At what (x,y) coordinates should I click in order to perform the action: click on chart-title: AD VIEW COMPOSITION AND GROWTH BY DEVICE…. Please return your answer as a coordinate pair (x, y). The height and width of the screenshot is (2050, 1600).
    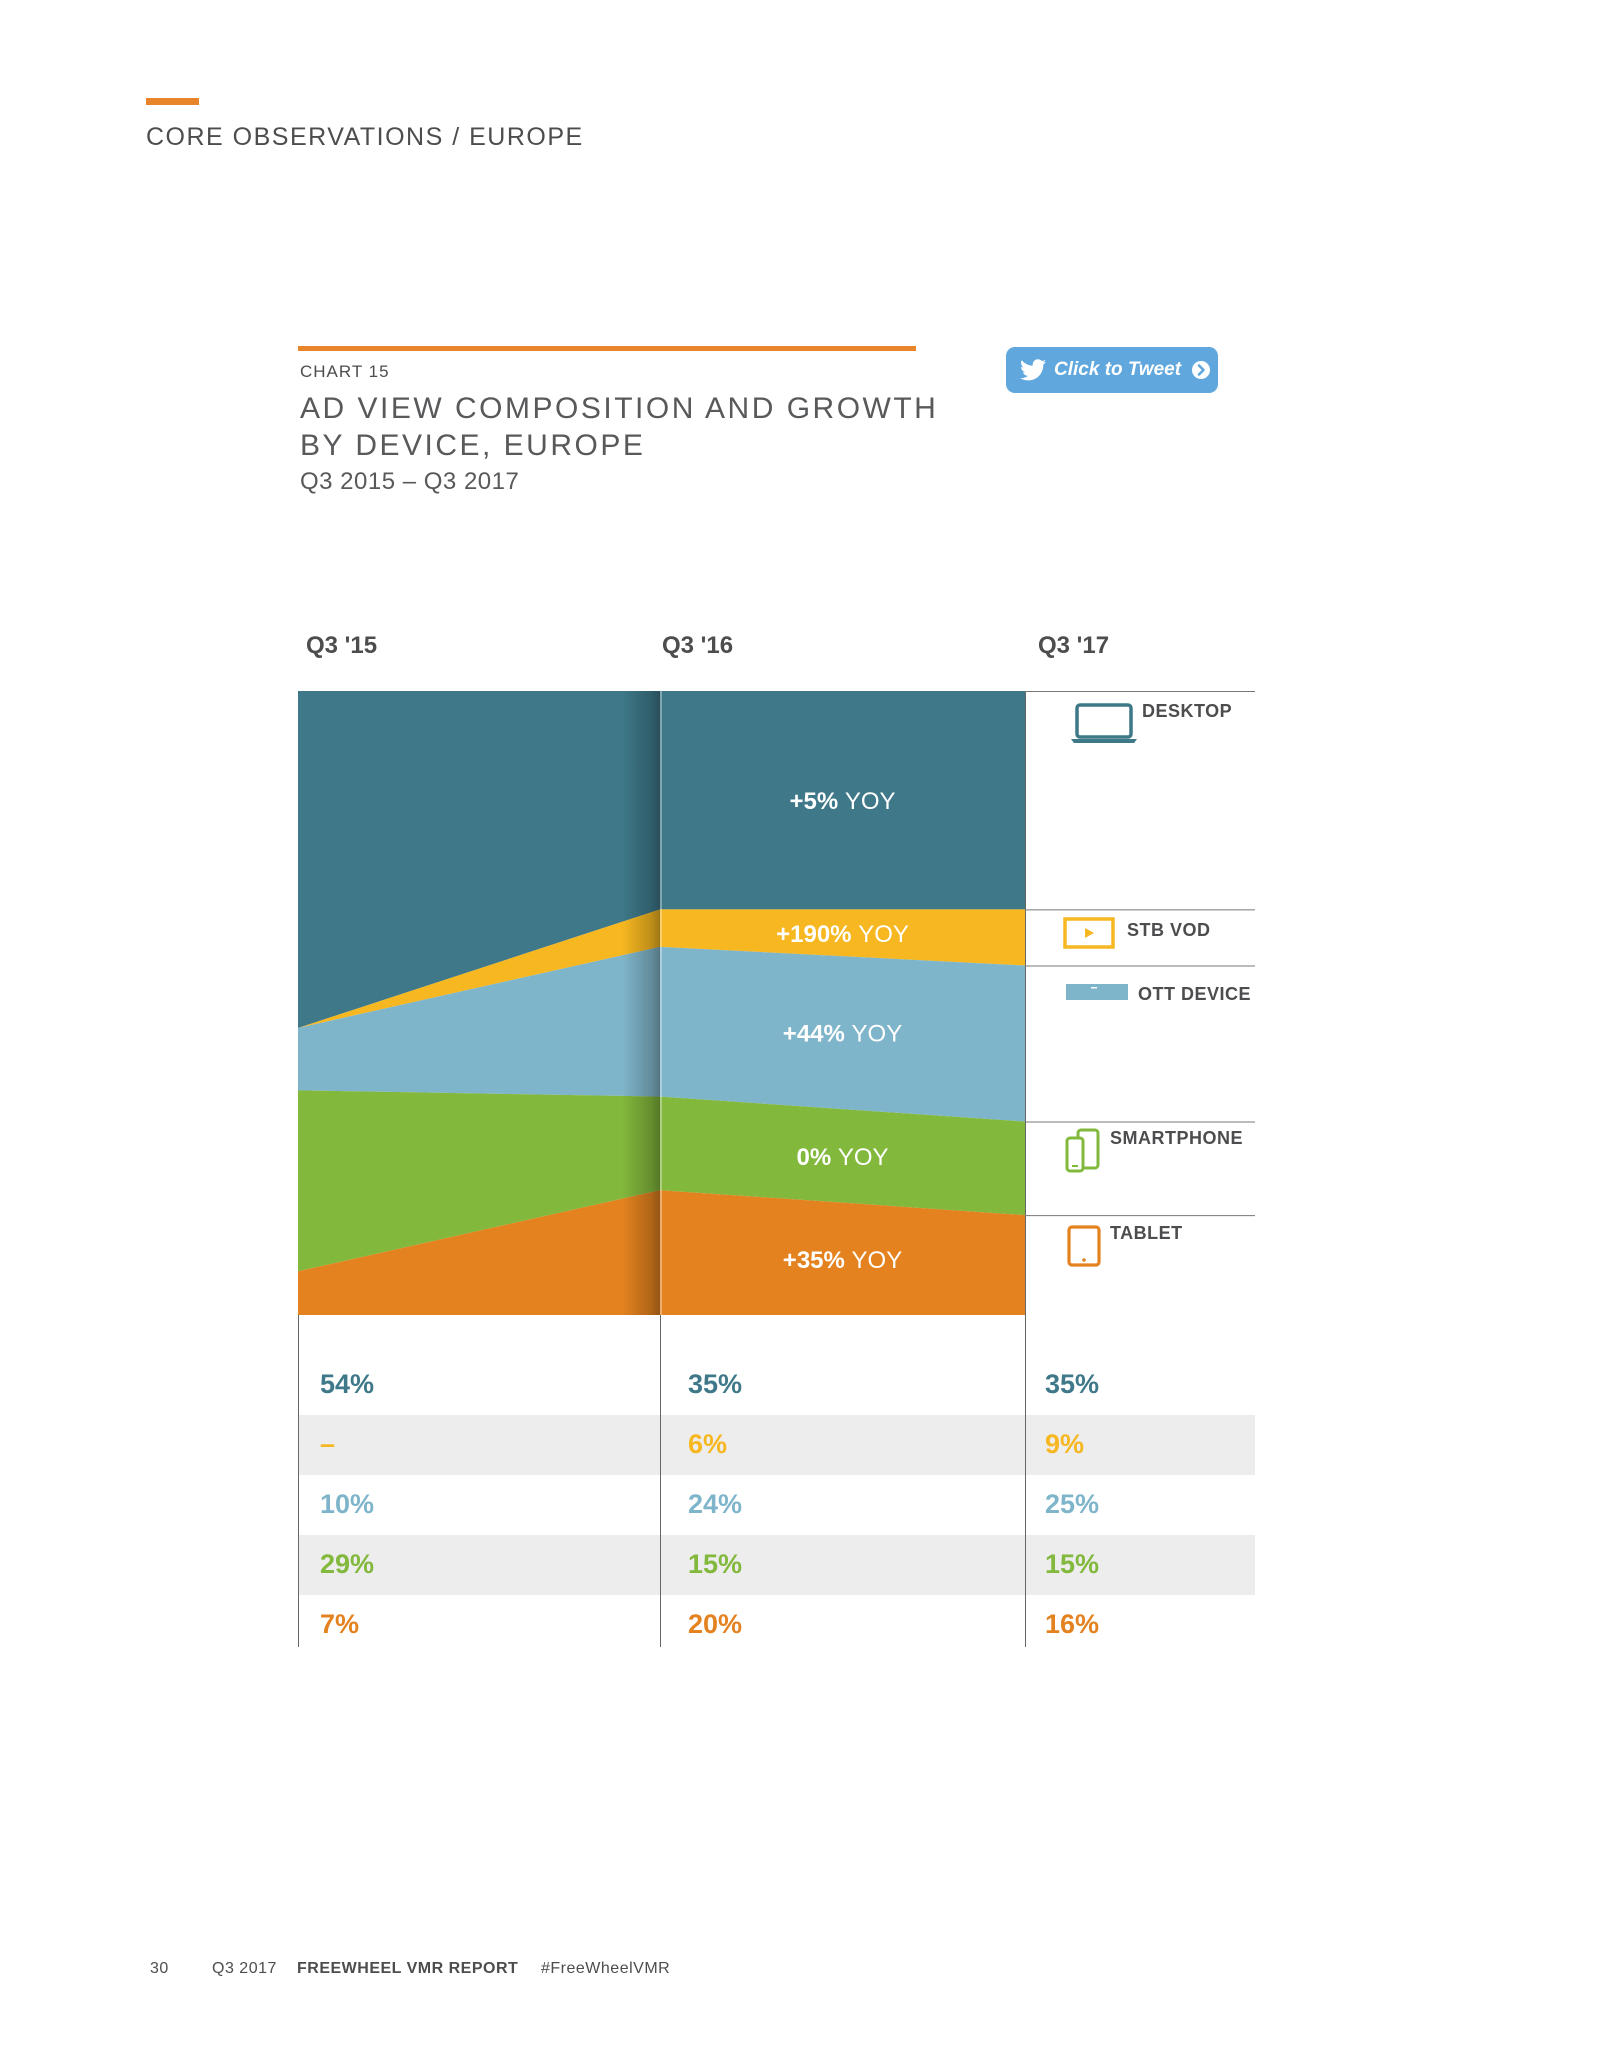
    Looking at the image, I should click on (619, 427).